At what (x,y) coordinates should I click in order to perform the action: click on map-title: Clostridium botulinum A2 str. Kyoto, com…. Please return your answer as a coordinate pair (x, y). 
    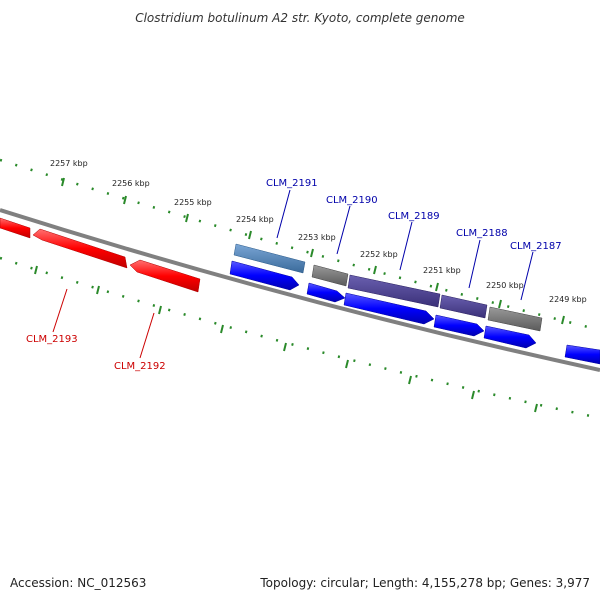
    Looking at the image, I should click on (300, 18).